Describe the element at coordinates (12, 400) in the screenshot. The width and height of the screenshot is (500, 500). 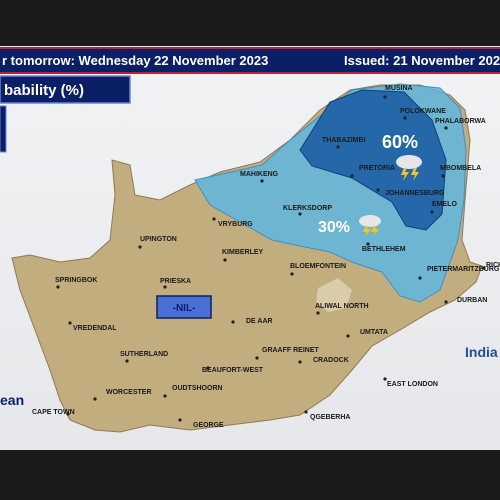
I see `ocean-label: ean` at that location.